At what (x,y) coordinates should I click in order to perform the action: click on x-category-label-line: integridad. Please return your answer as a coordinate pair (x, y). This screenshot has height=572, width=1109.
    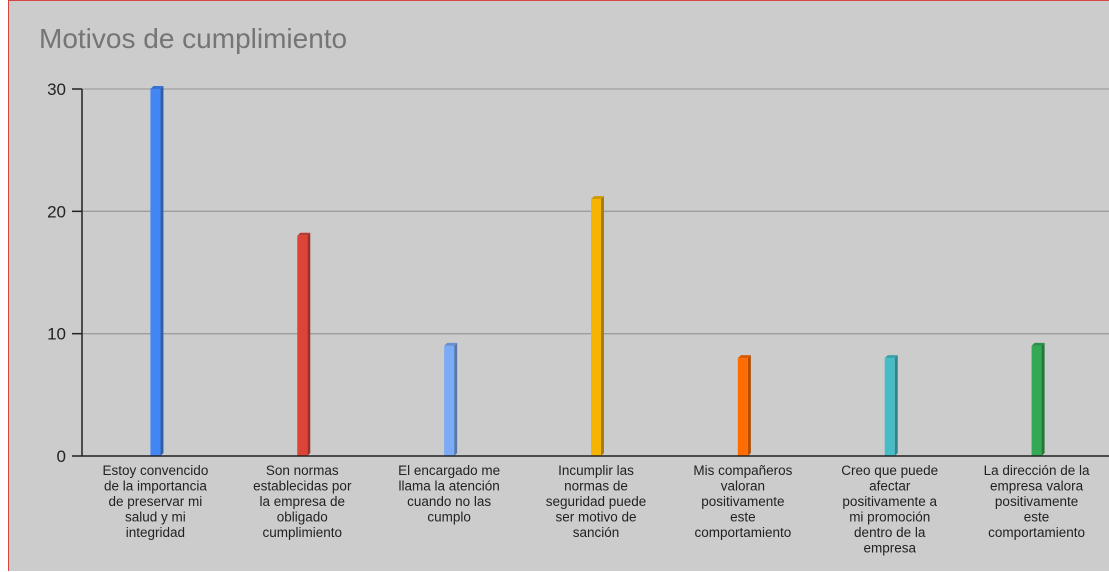
    Looking at the image, I should click on (155, 532).